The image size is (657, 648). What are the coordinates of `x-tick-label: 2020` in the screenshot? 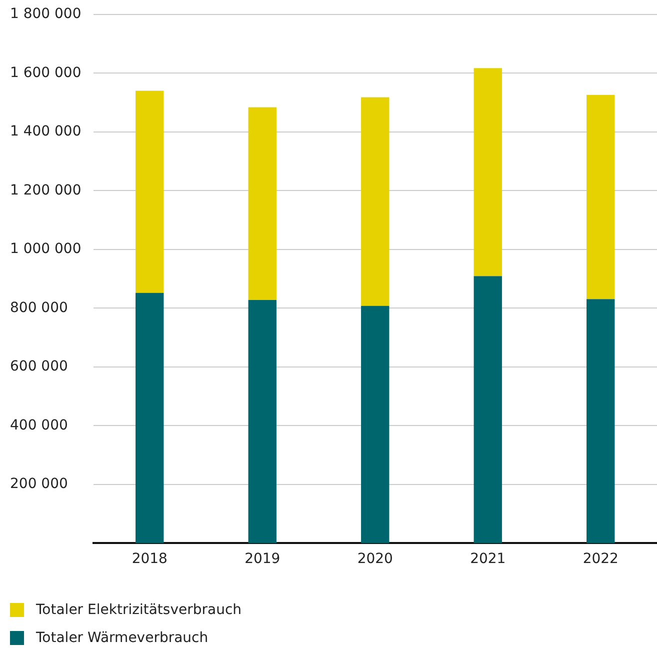 It's located at (375, 559).